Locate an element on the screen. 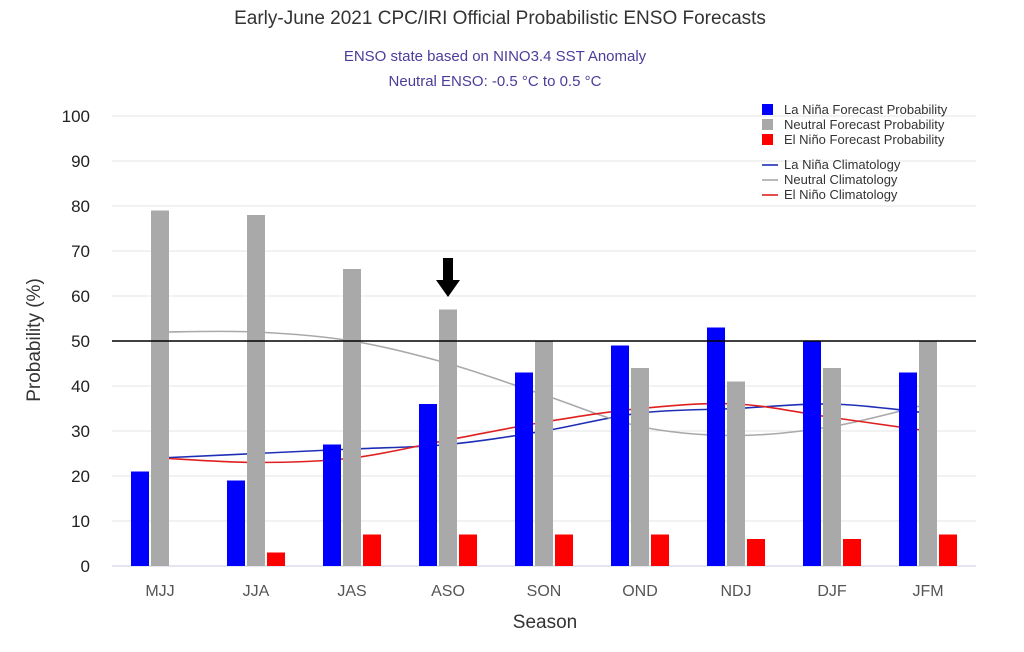 Image resolution: width=1024 pixels, height=652 pixels. y-tick-label: 40 is located at coordinates (80, 386).